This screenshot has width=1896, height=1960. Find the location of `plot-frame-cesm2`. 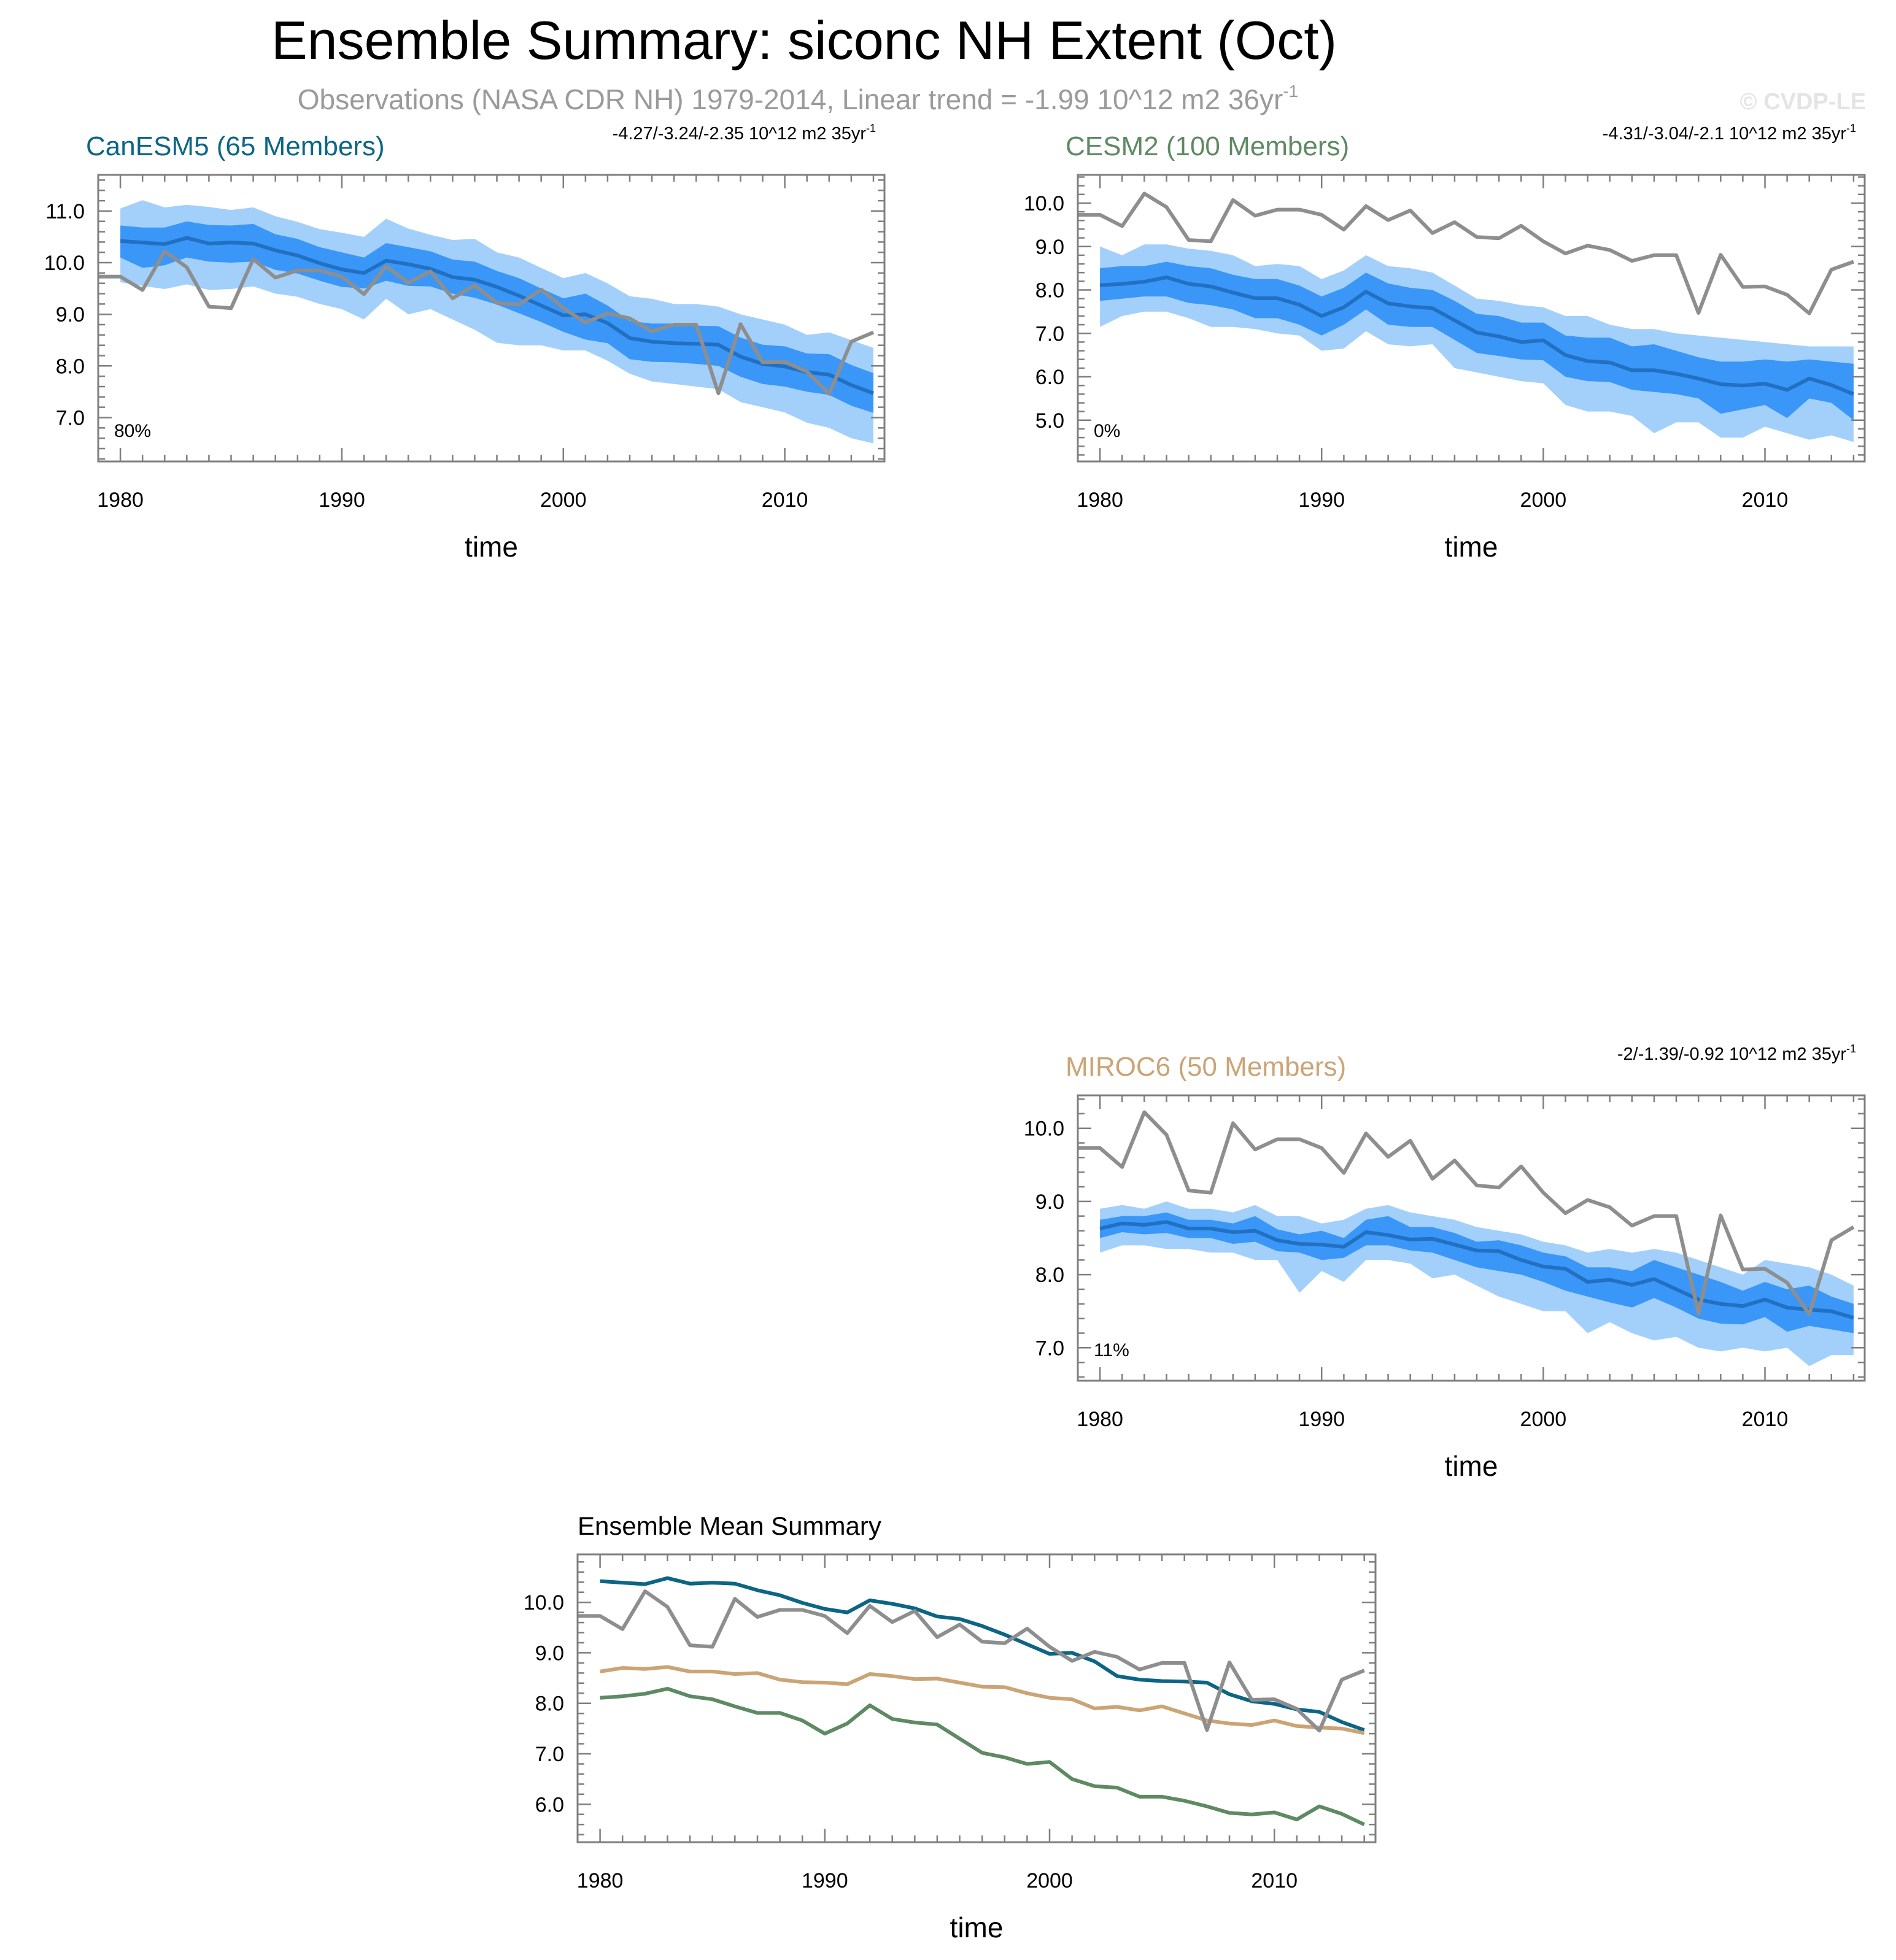

plot-frame-cesm2 is located at coordinates (1471, 319).